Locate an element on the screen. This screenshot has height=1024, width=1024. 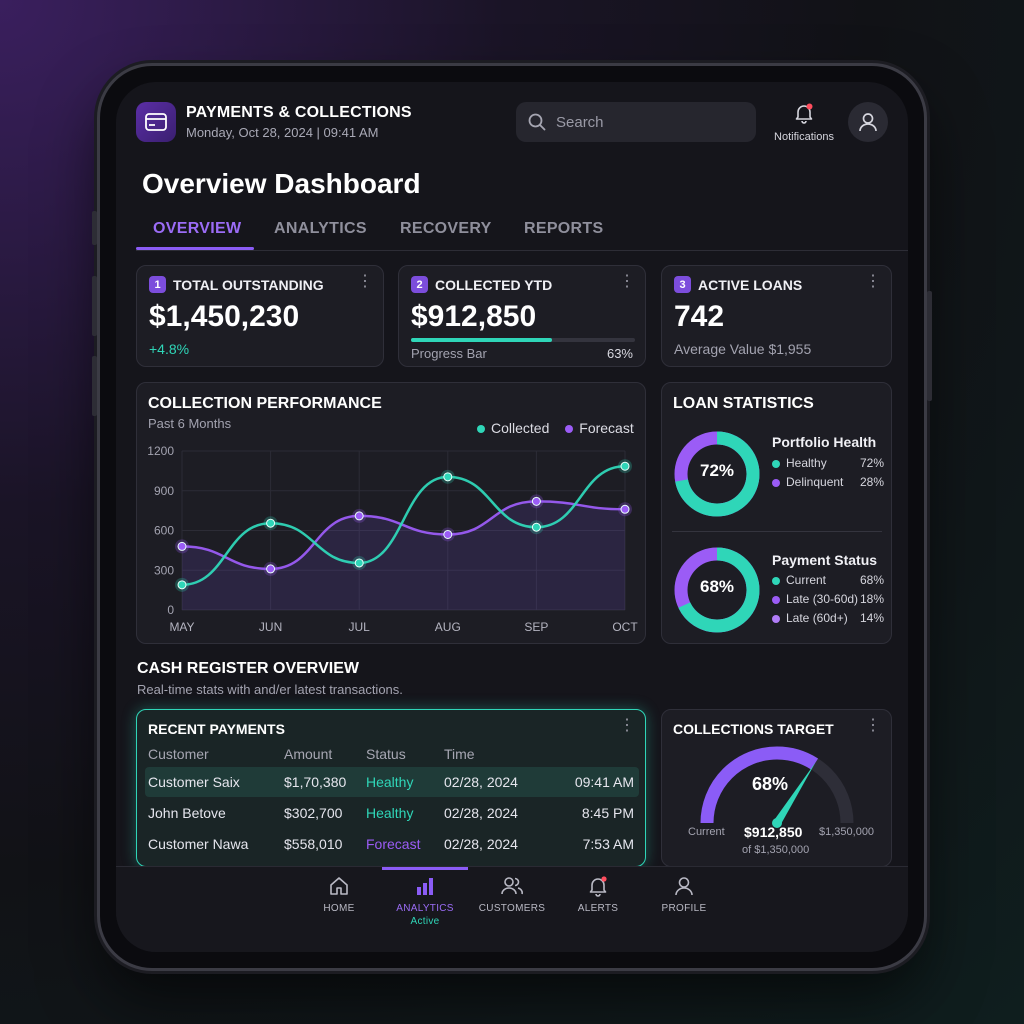
x-tick-label: JUN is located at coordinates (270, 627).